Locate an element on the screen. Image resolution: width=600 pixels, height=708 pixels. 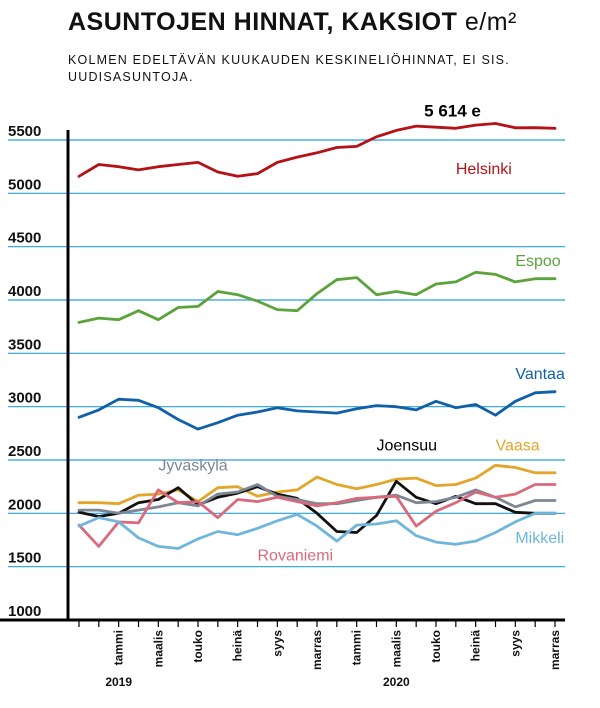
y-tick-label: 5500 is located at coordinates (24, 131).